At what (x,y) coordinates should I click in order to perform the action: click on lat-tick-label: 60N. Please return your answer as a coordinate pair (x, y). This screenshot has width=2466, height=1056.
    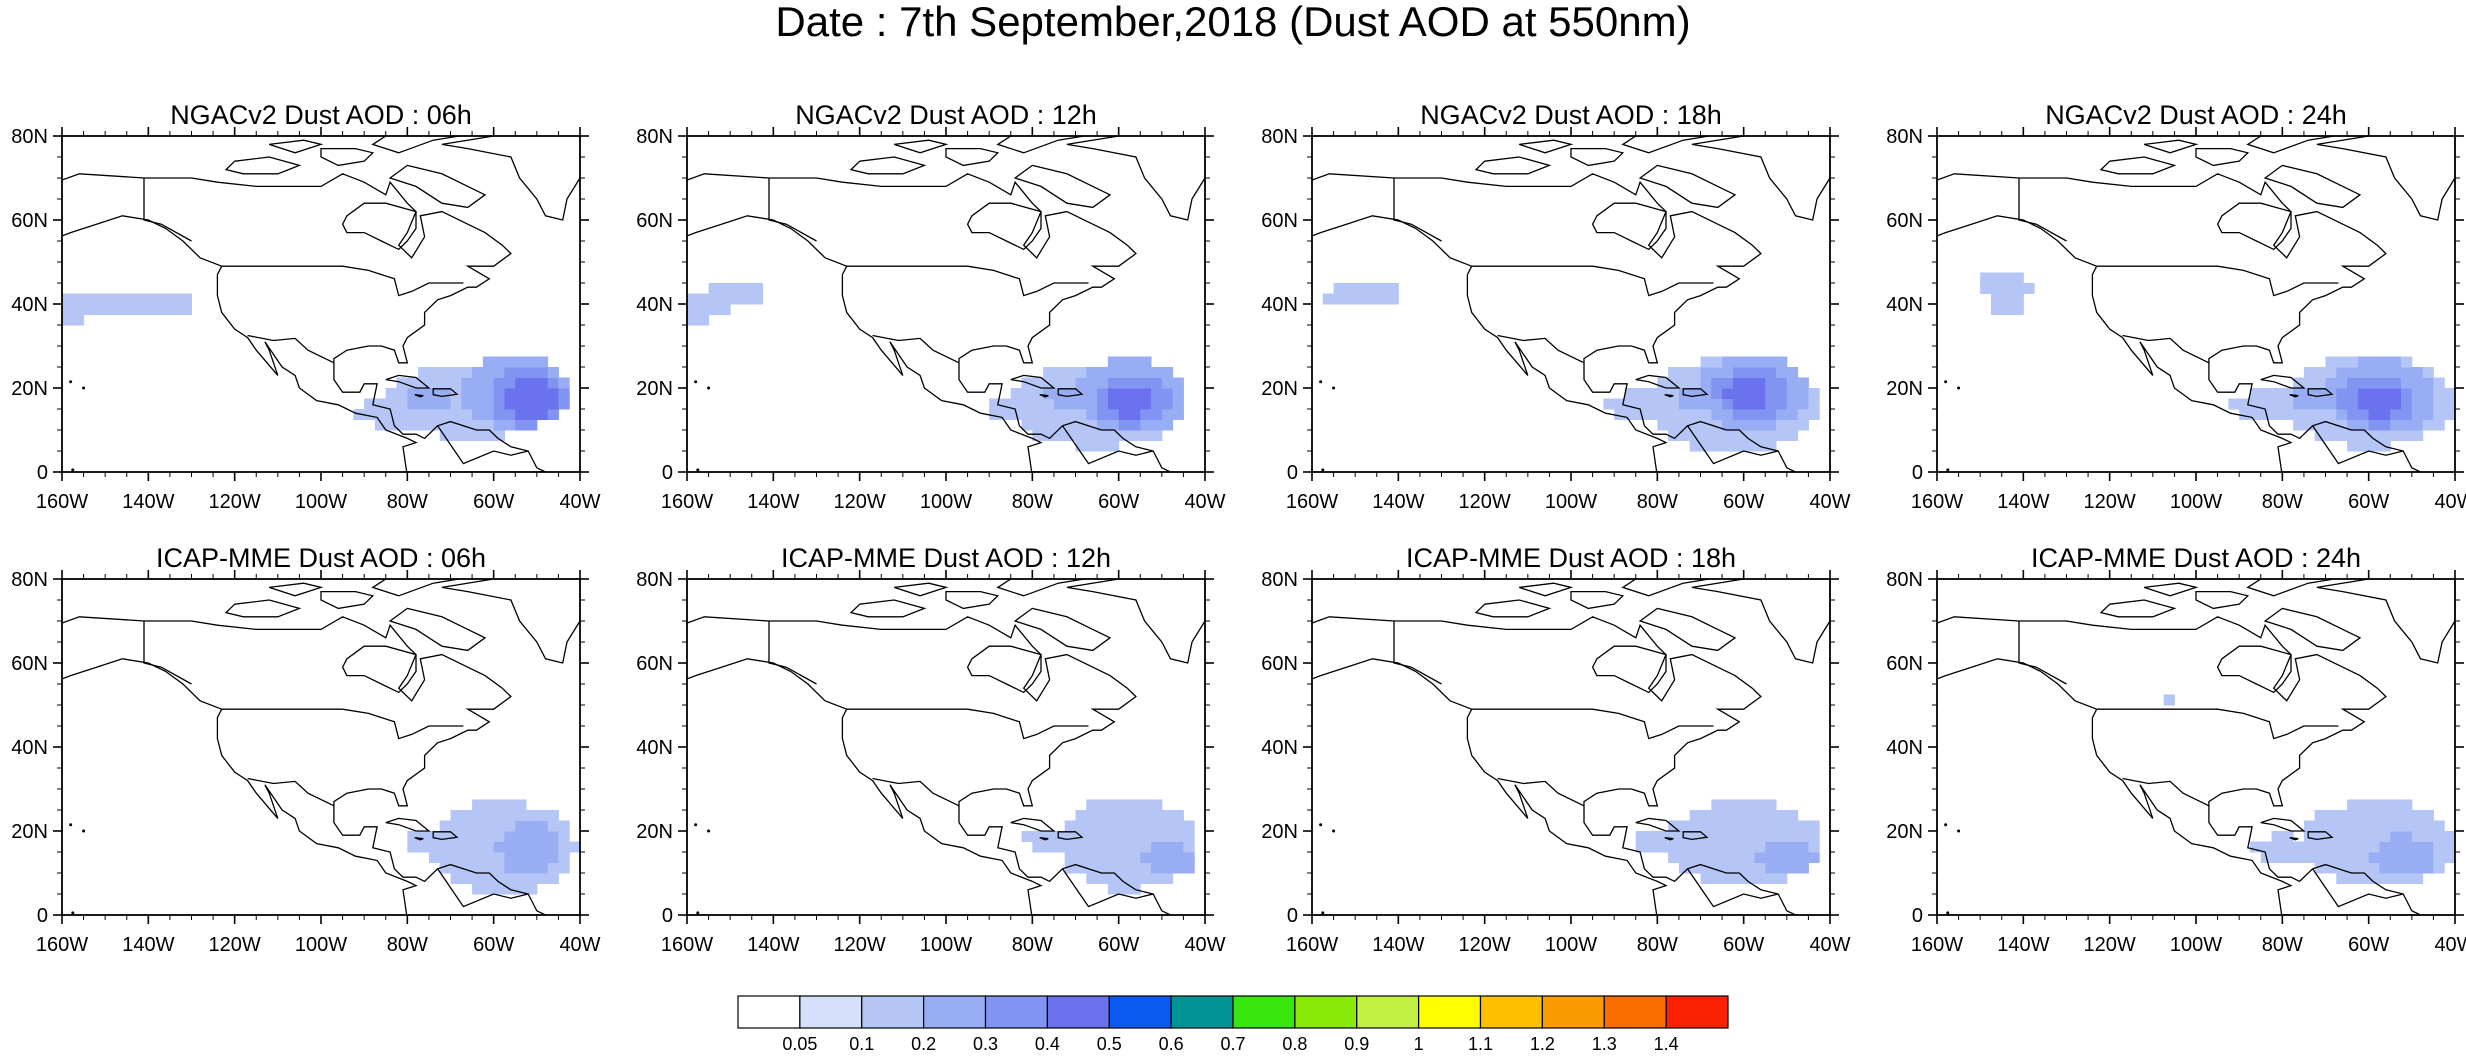
    Looking at the image, I should click on (654, 664).